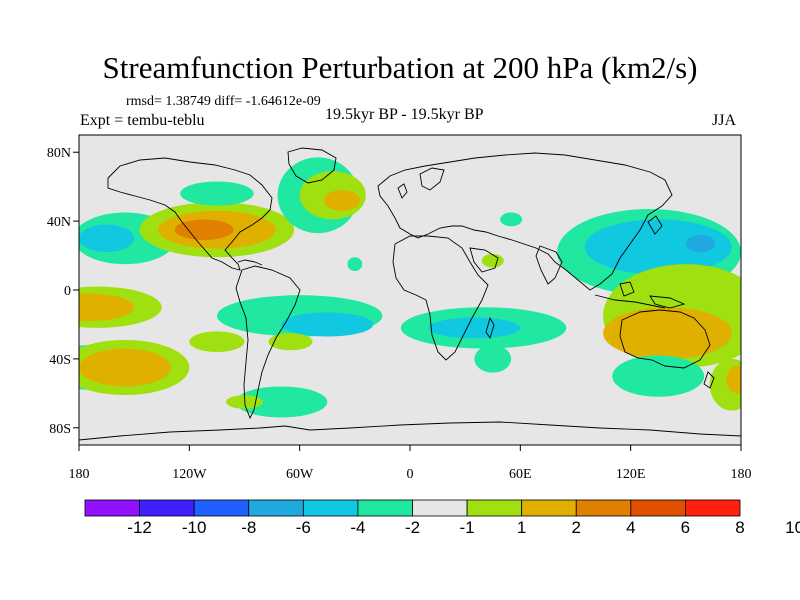 This screenshot has height=600, width=800. What do you see at coordinates (525, 221) in the screenshot?
I see `eurasia-coast` at bounding box center [525, 221].